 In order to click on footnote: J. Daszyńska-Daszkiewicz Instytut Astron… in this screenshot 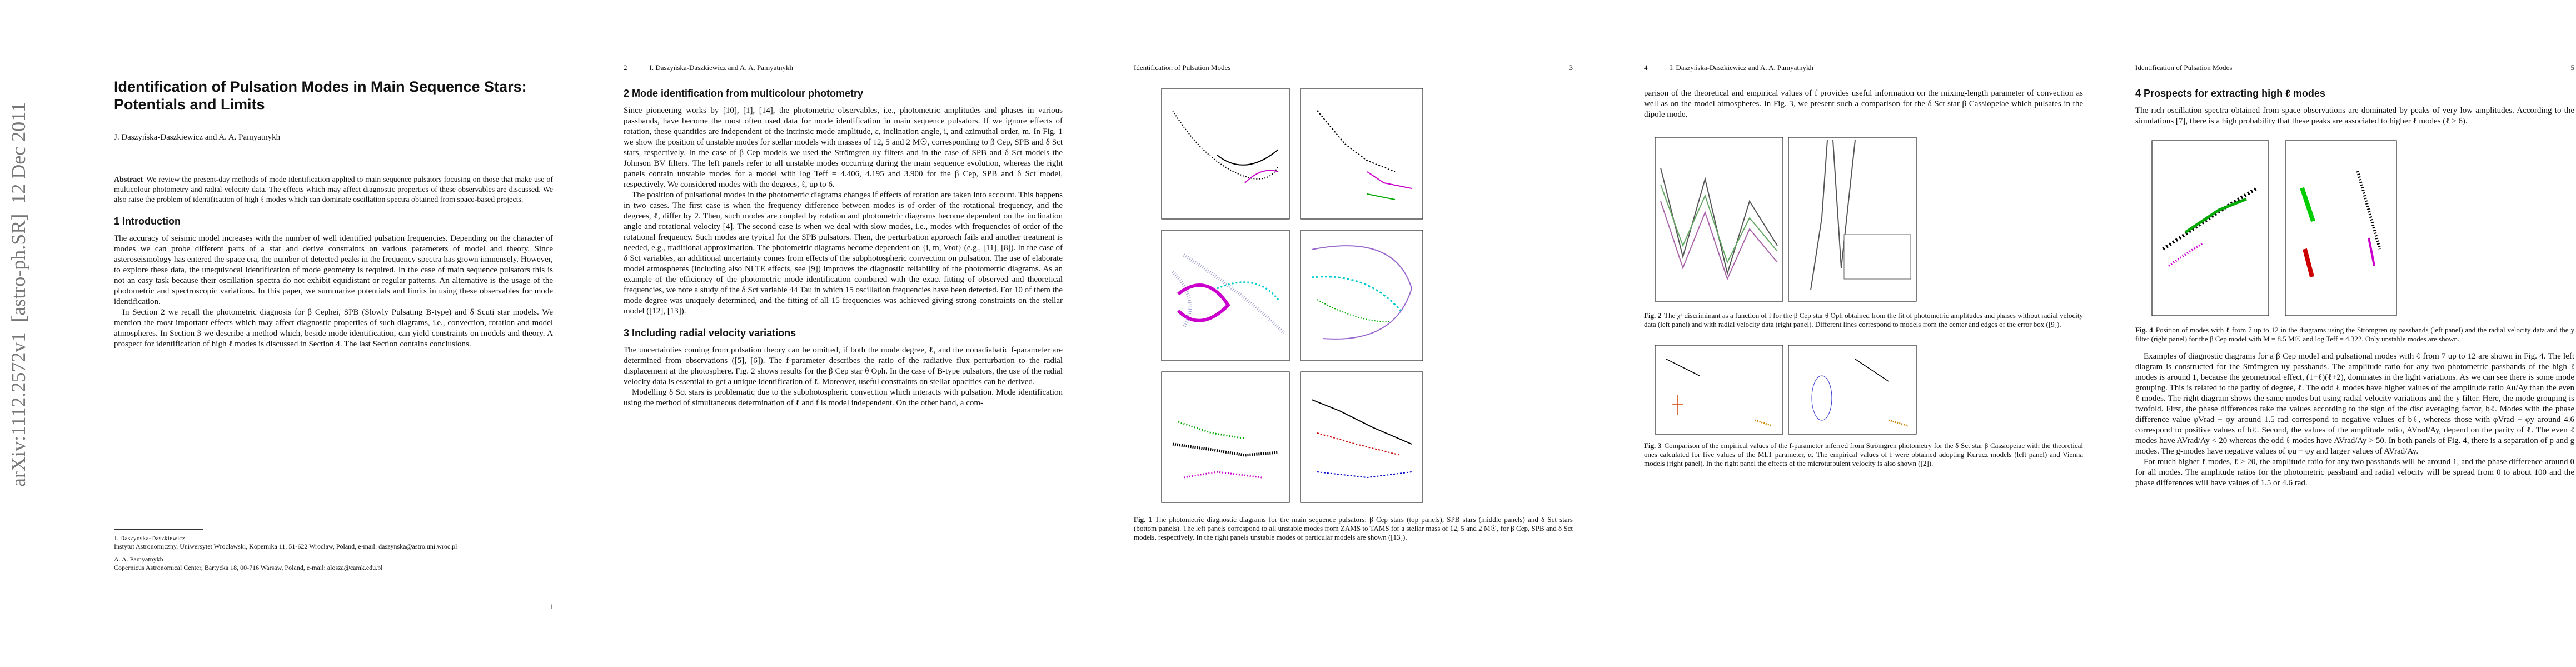, I will do `click(333, 542)`.